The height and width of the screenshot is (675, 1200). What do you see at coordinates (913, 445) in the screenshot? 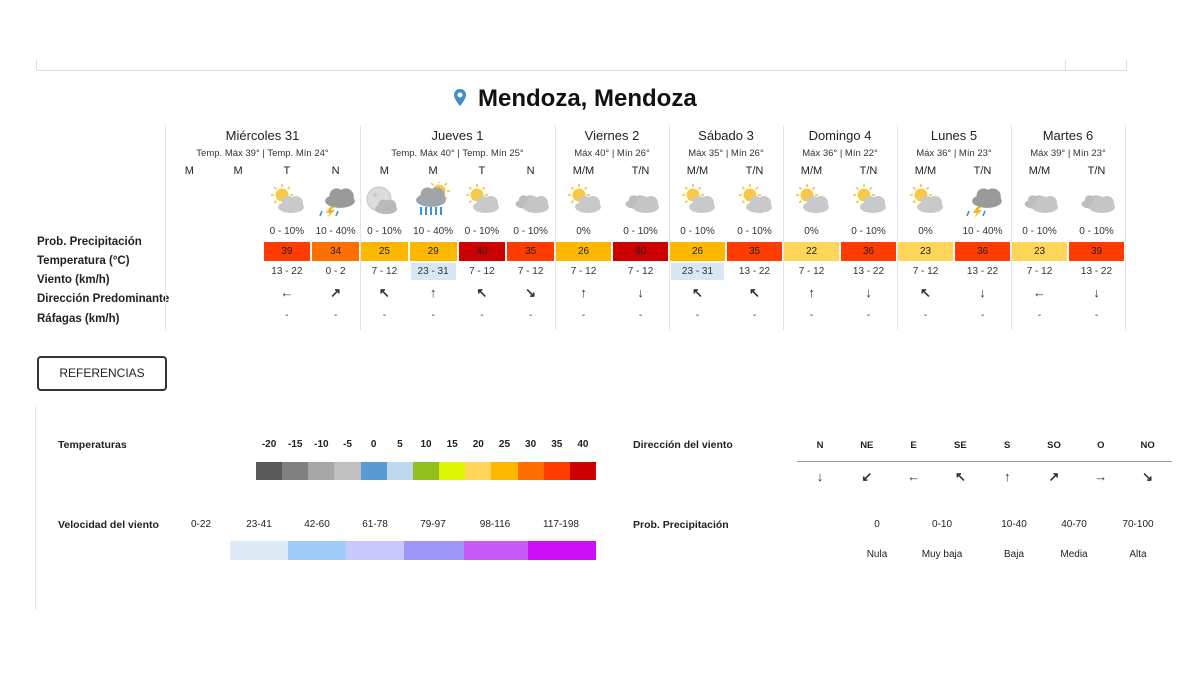
I see `direction-name: E` at bounding box center [913, 445].